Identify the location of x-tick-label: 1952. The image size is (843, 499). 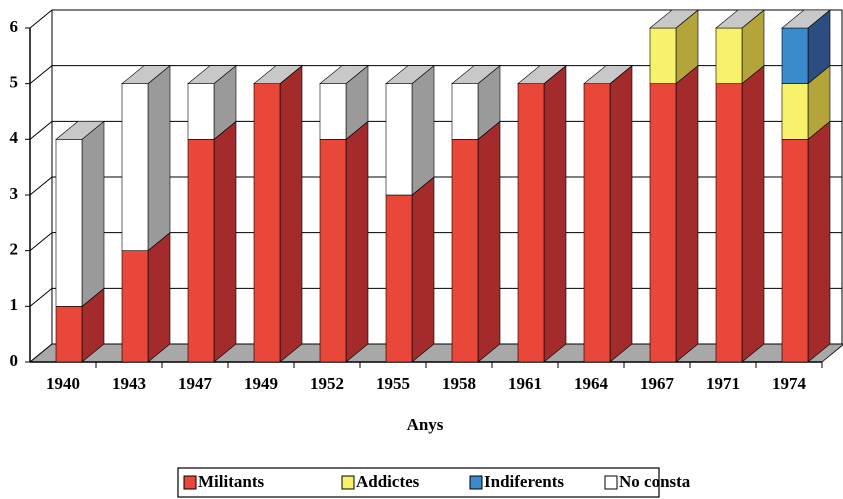
(327, 383).